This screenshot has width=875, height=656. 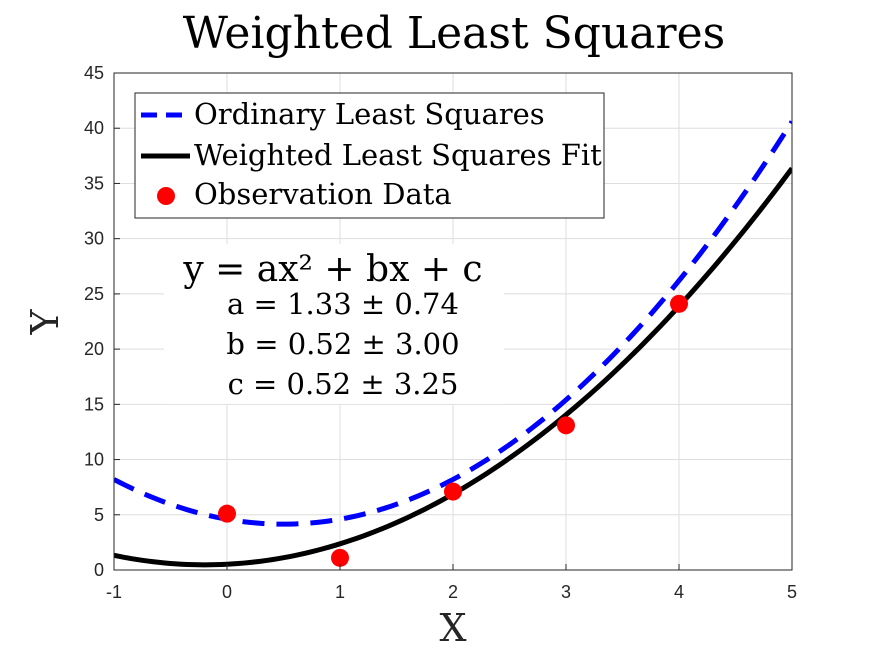 I want to click on x-tick-label: 5, so click(x=792, y=592).